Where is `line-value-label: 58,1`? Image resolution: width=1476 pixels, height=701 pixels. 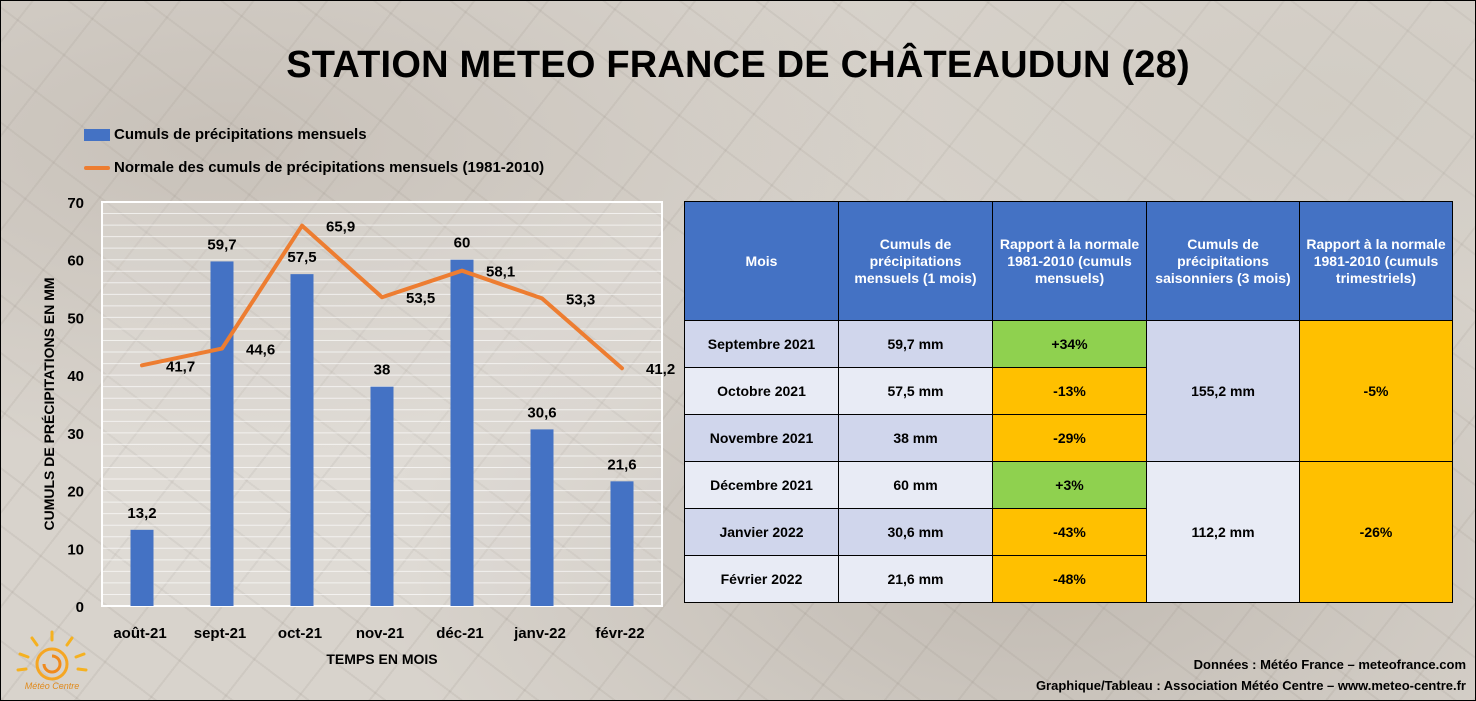
line-value-label: 58,1 is located at coordinates (500, 272).